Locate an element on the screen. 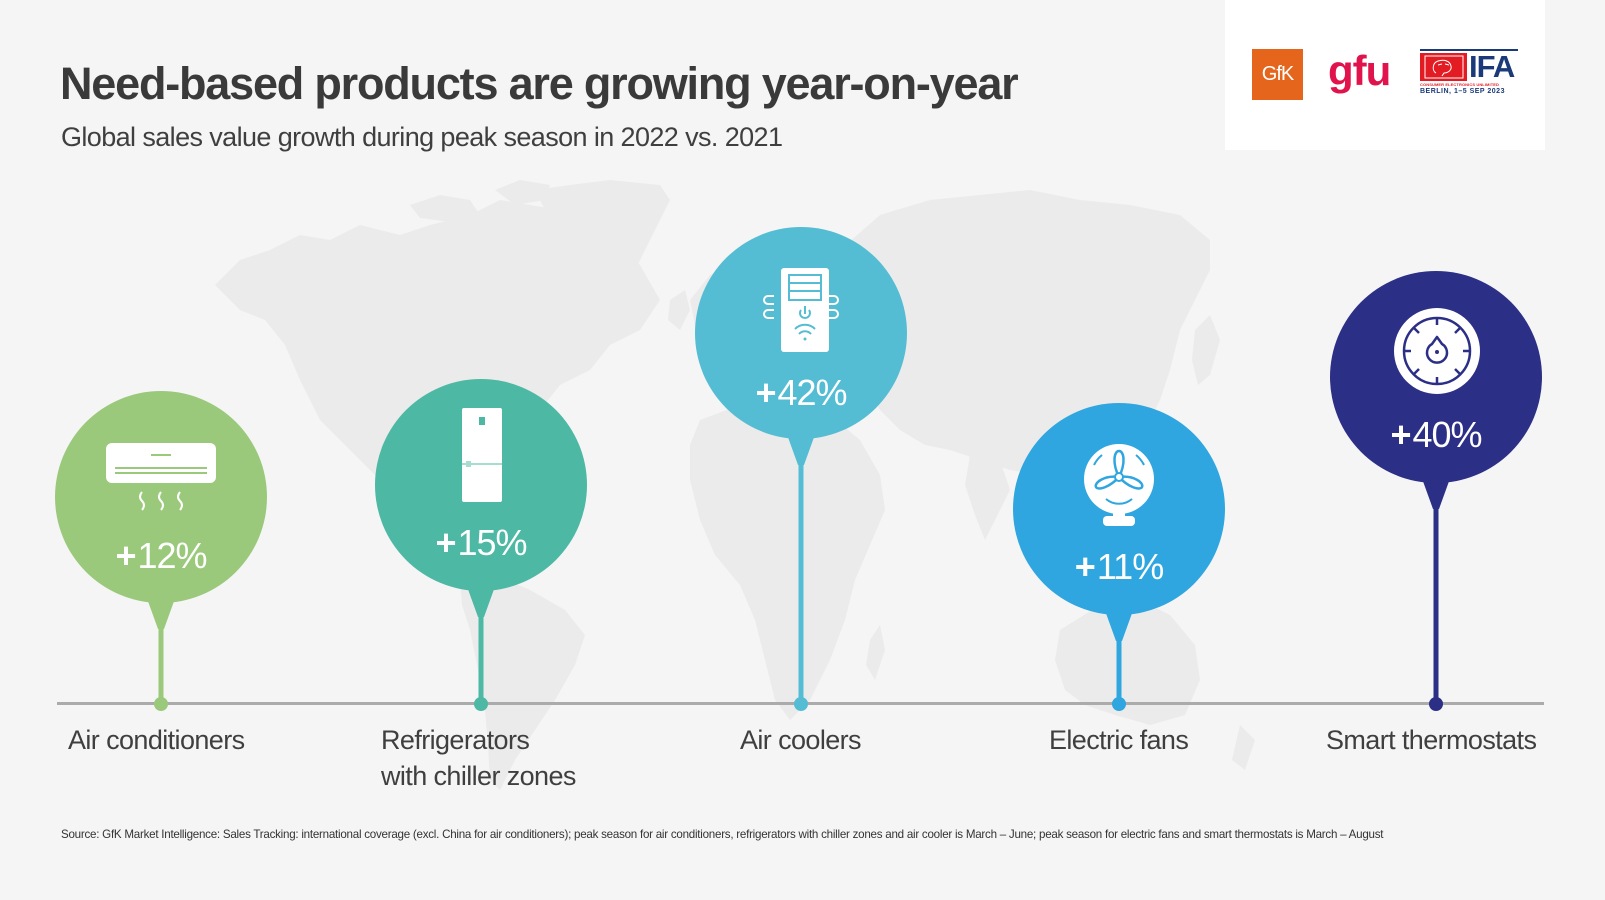 The width and height of the screenshot is (1605, 900). label-line: Air conditioners is located at coordinates (156, 740).